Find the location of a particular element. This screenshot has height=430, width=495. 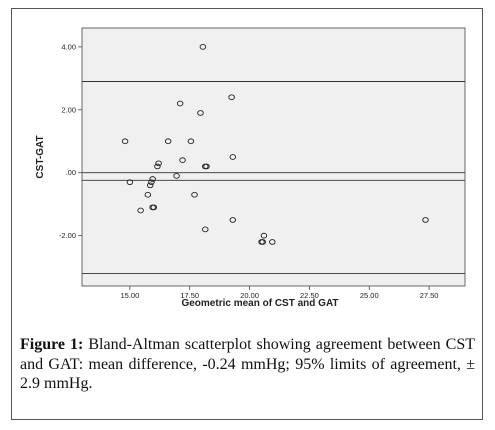

y-tick-label: 2.00 is located at coordinates (68, 109).